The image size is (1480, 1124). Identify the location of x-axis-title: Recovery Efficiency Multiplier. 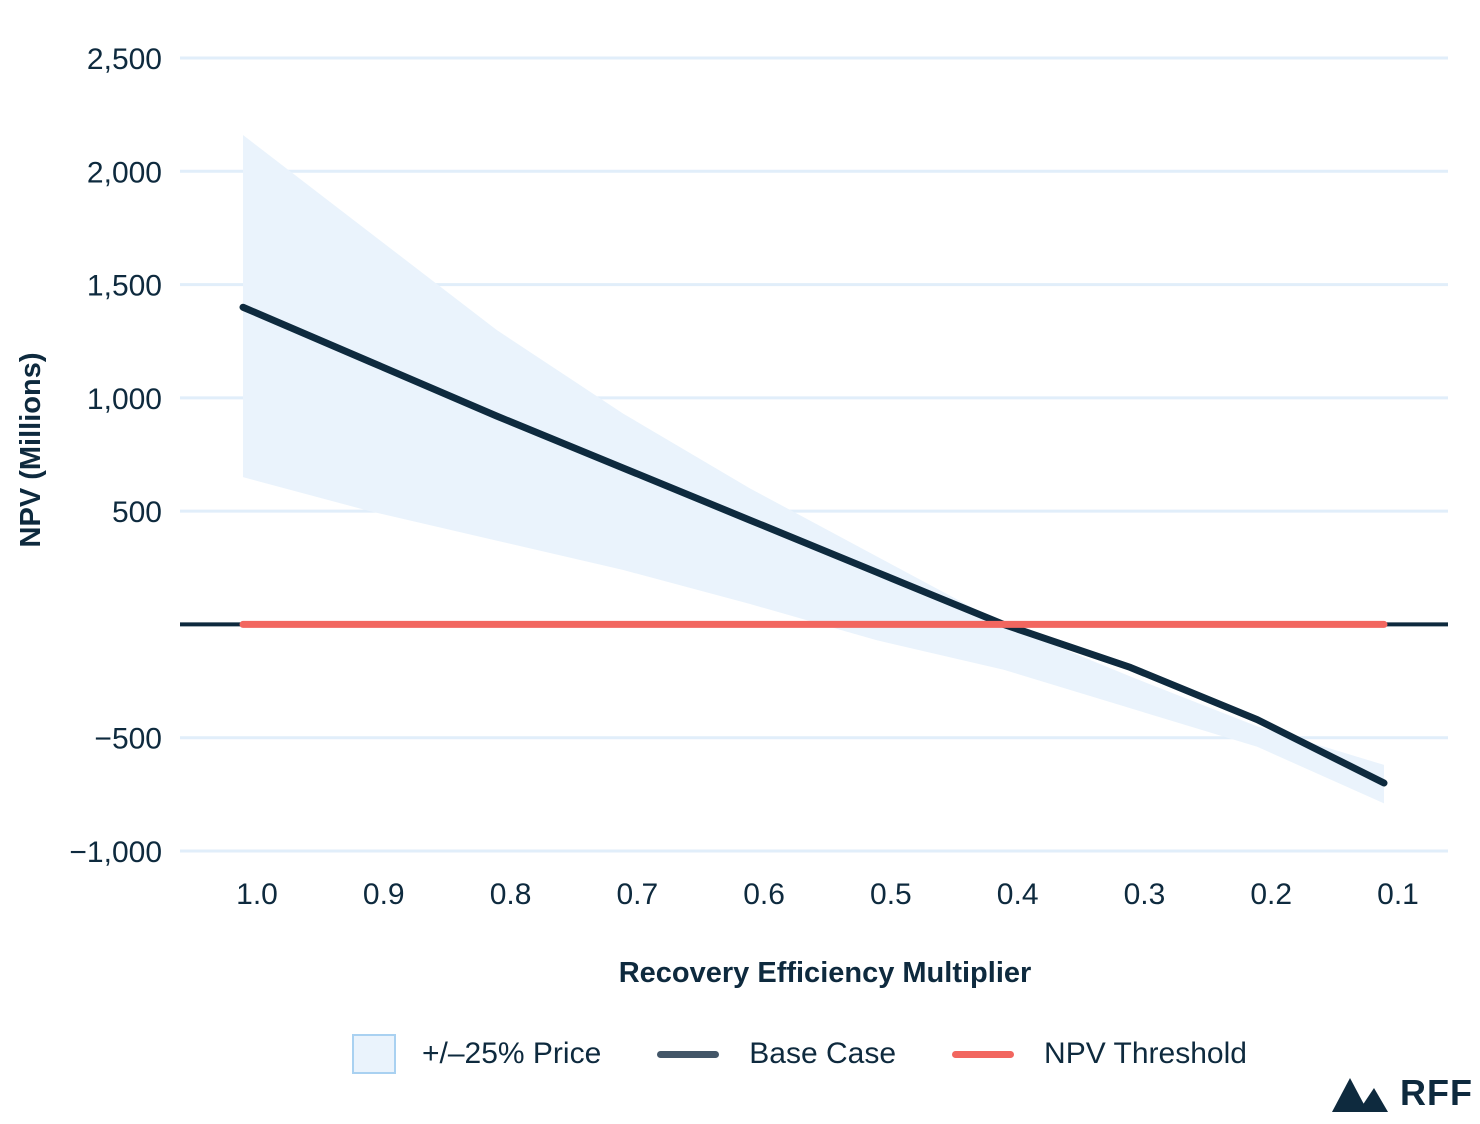
(825, 973).